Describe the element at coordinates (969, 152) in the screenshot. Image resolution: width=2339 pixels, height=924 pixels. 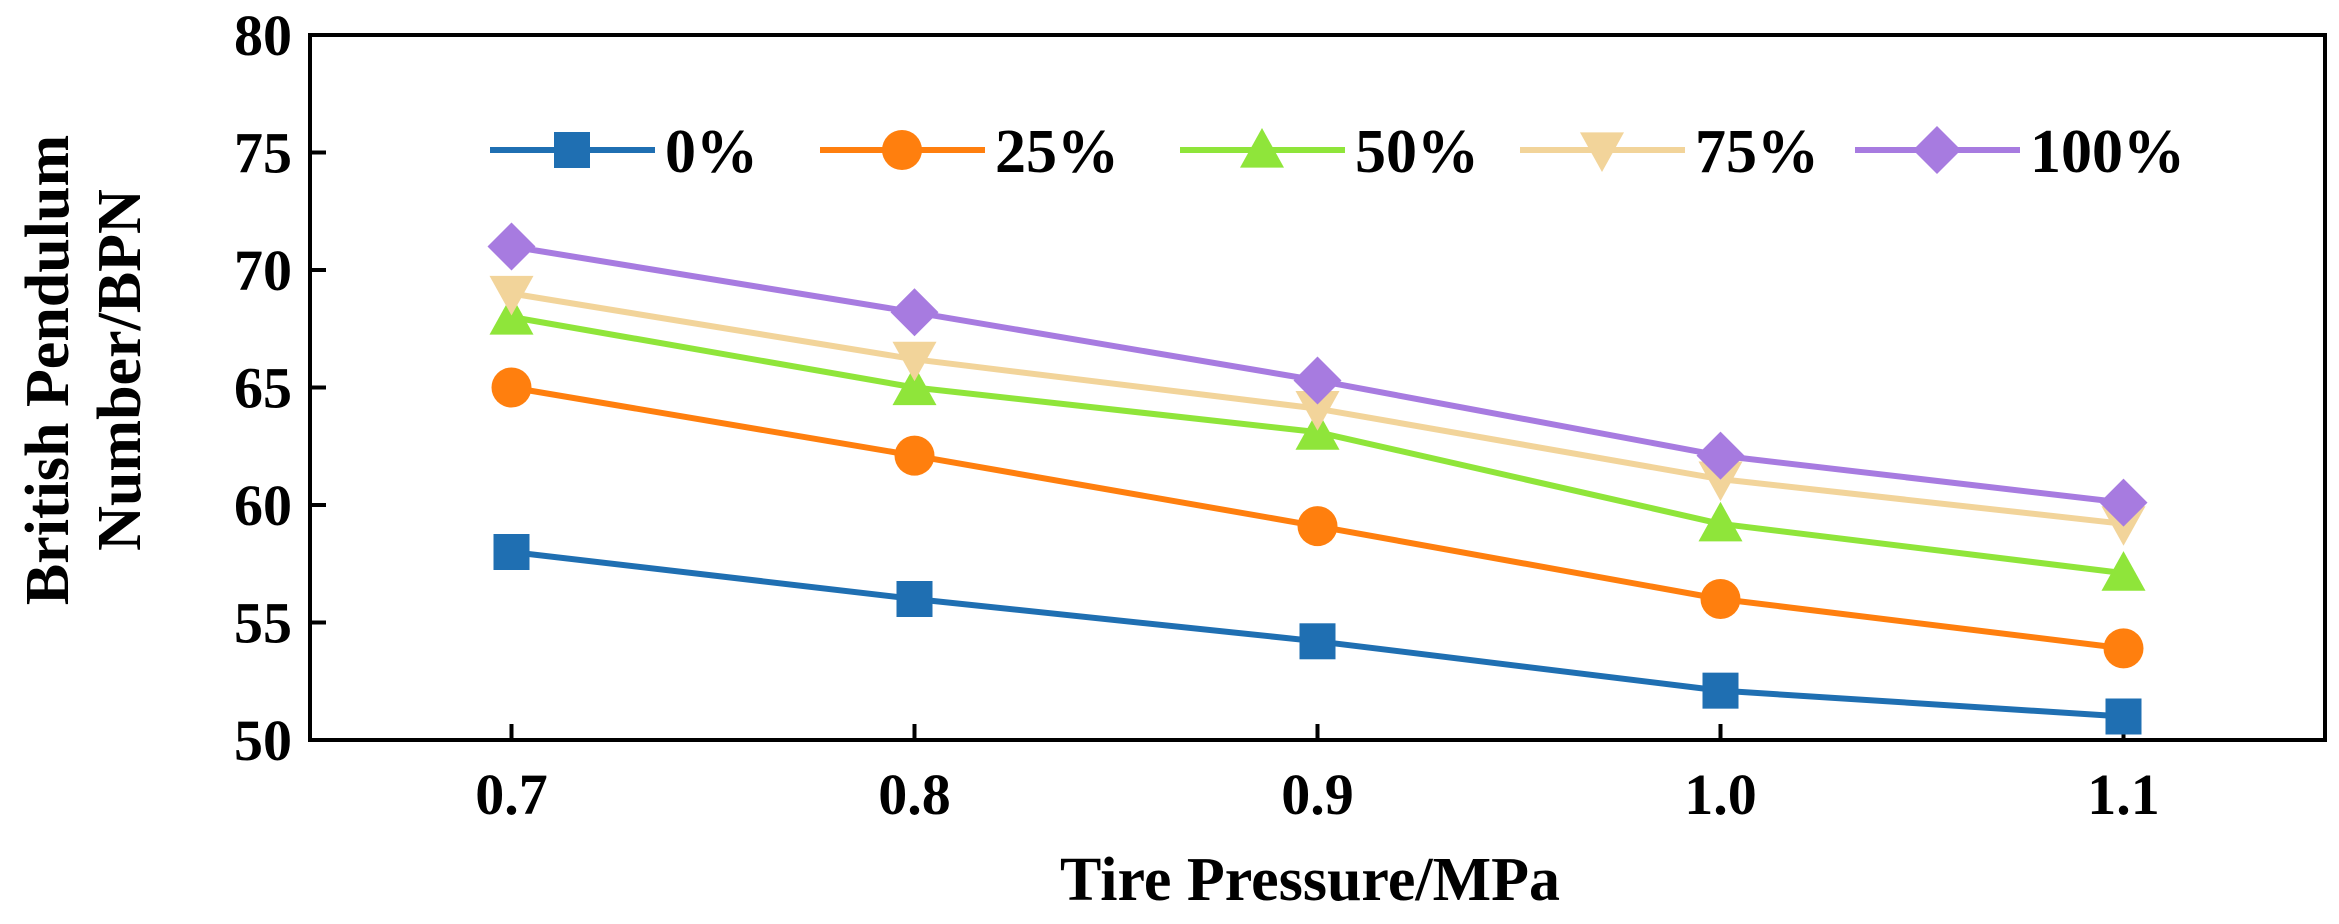
I see `legend-item: 25%` at that location.